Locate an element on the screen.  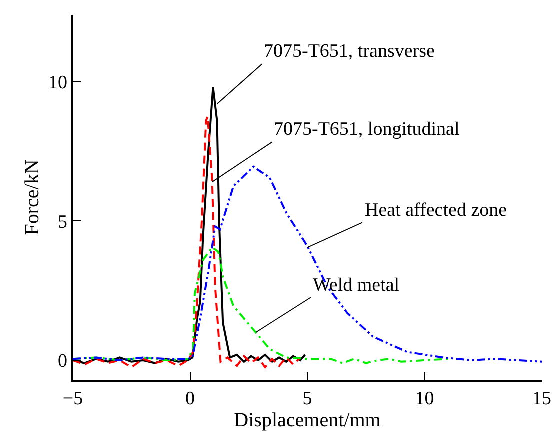
x-tick-label: 10 is located at coordinates (424, 399).